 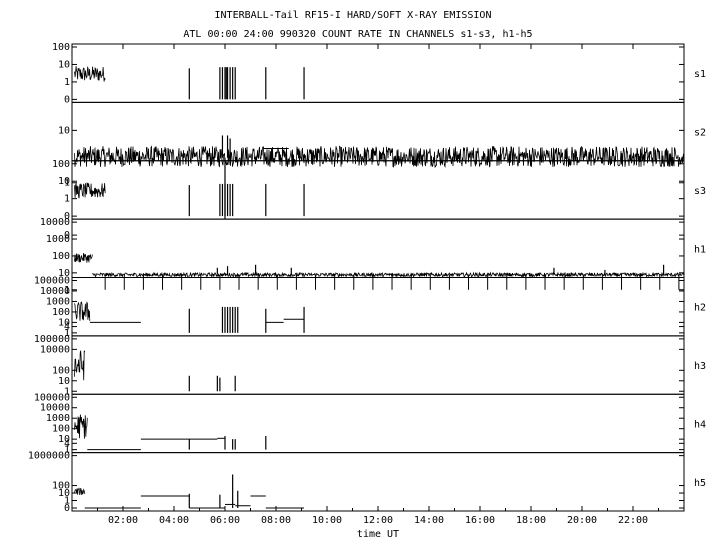 I want to click on y-tick-label-h3-4: 100000, so click(x=52, y=339).